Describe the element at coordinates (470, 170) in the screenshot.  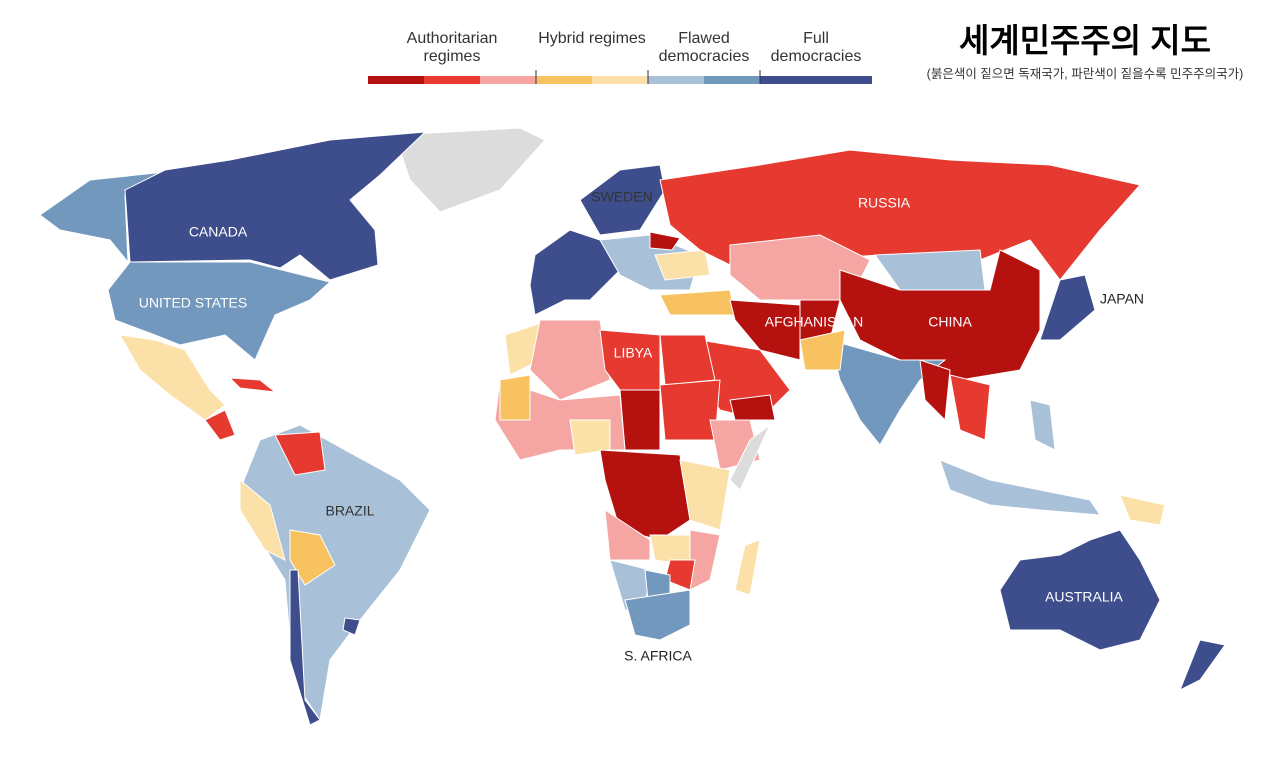
I see `greenland` at that location.